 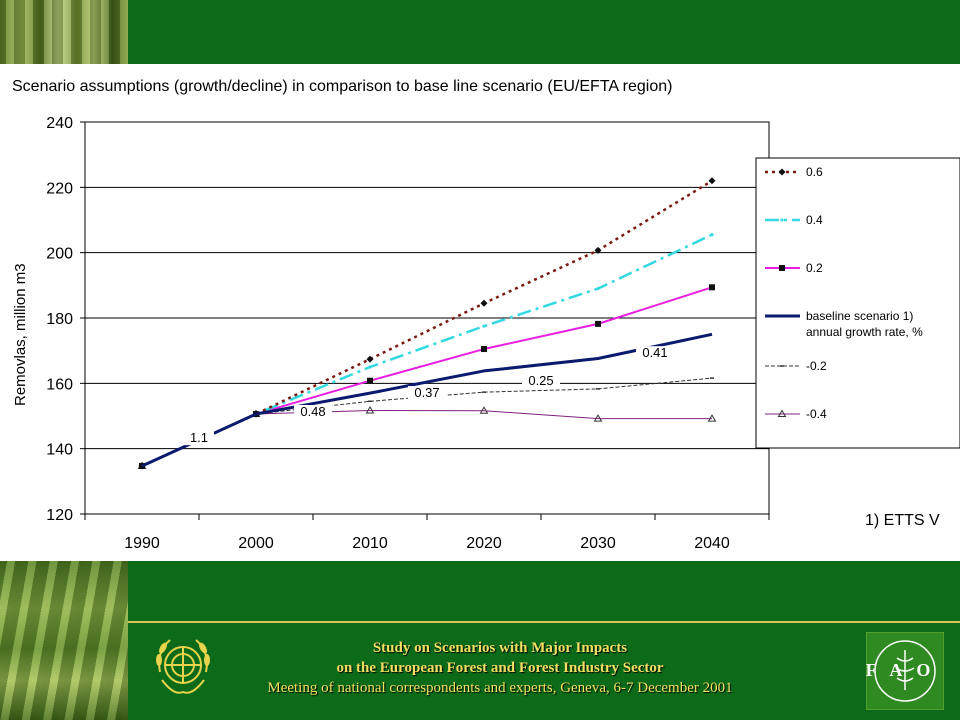 What do you see at coordinates (59, 515) in the screenshot?
I see `y-tick-label-120: 120` at bounding box center [59, 515].